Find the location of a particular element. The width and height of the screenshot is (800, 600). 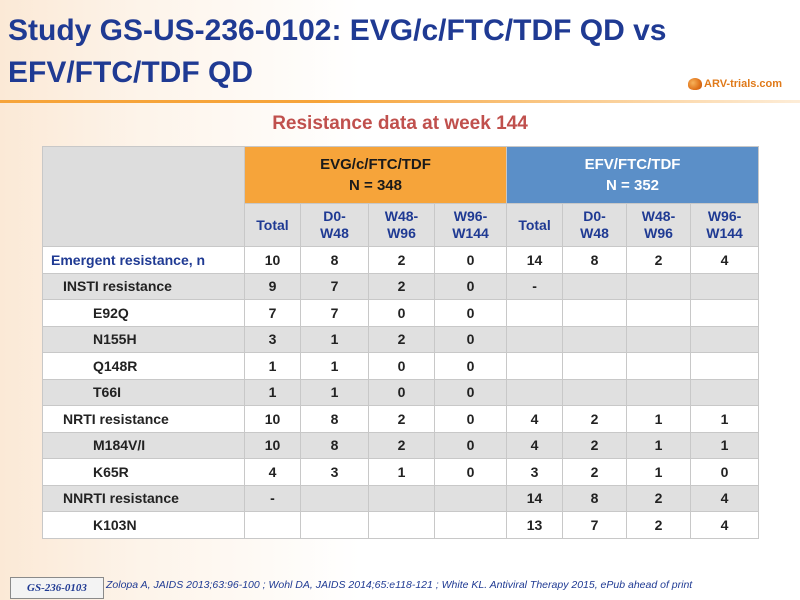

period-header: W96- W144 is located at coordinates (470, 225).